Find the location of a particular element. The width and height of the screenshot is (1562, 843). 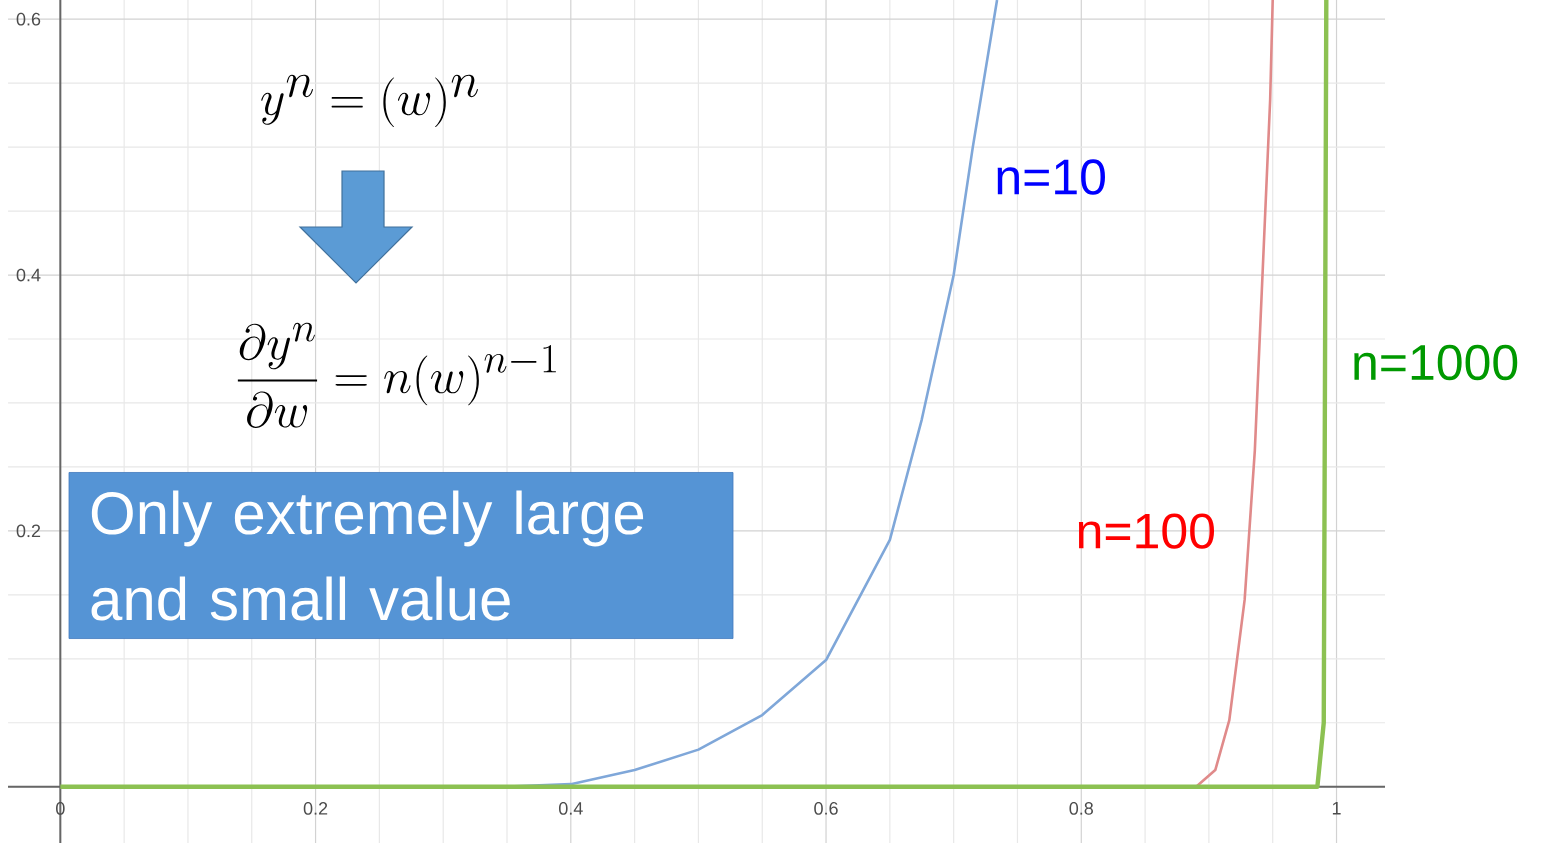

x-tick-label: 0.4 is located at coordinates (570, 808).